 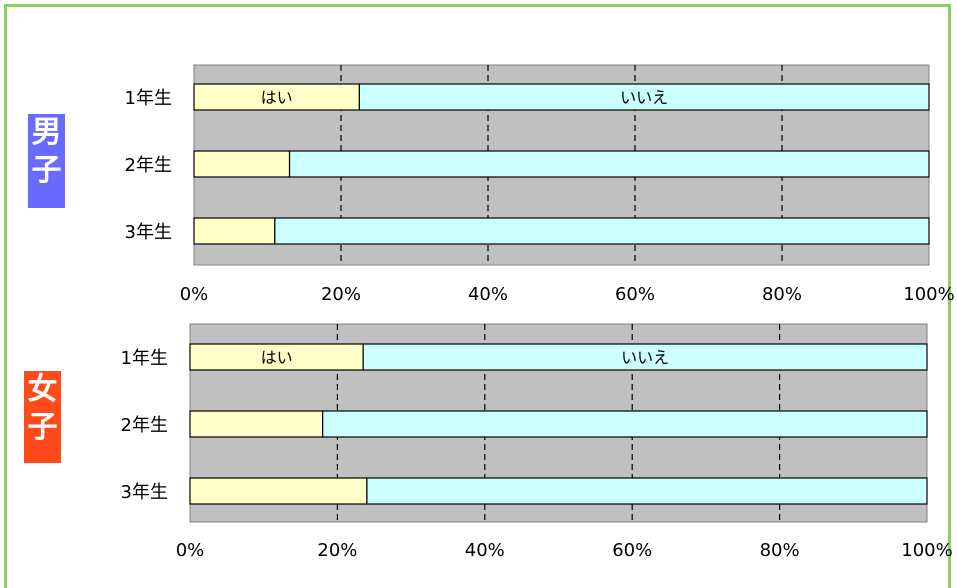 I want to click on male-series-label: はい, so click(x=277, y=97).